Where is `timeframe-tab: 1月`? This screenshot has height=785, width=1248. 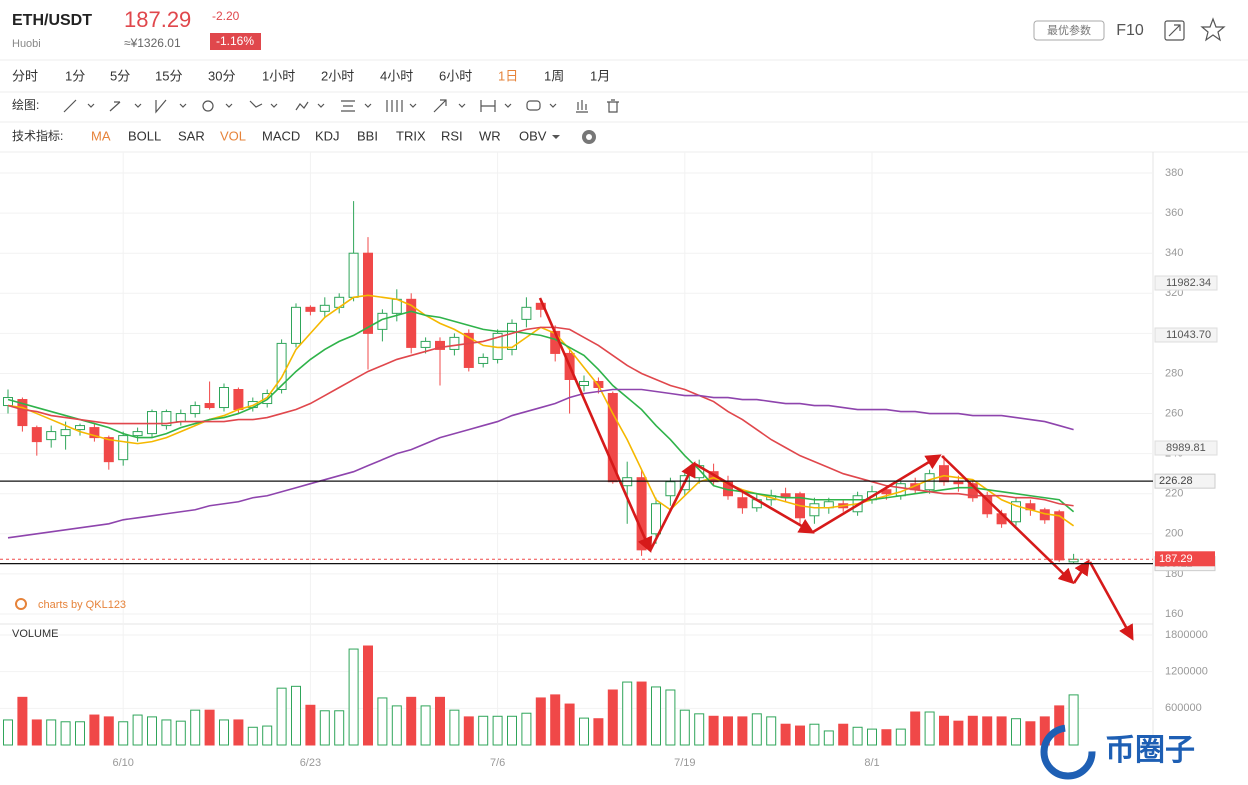 timeframe-tab: 1月 is located at coordinates (600, 75).